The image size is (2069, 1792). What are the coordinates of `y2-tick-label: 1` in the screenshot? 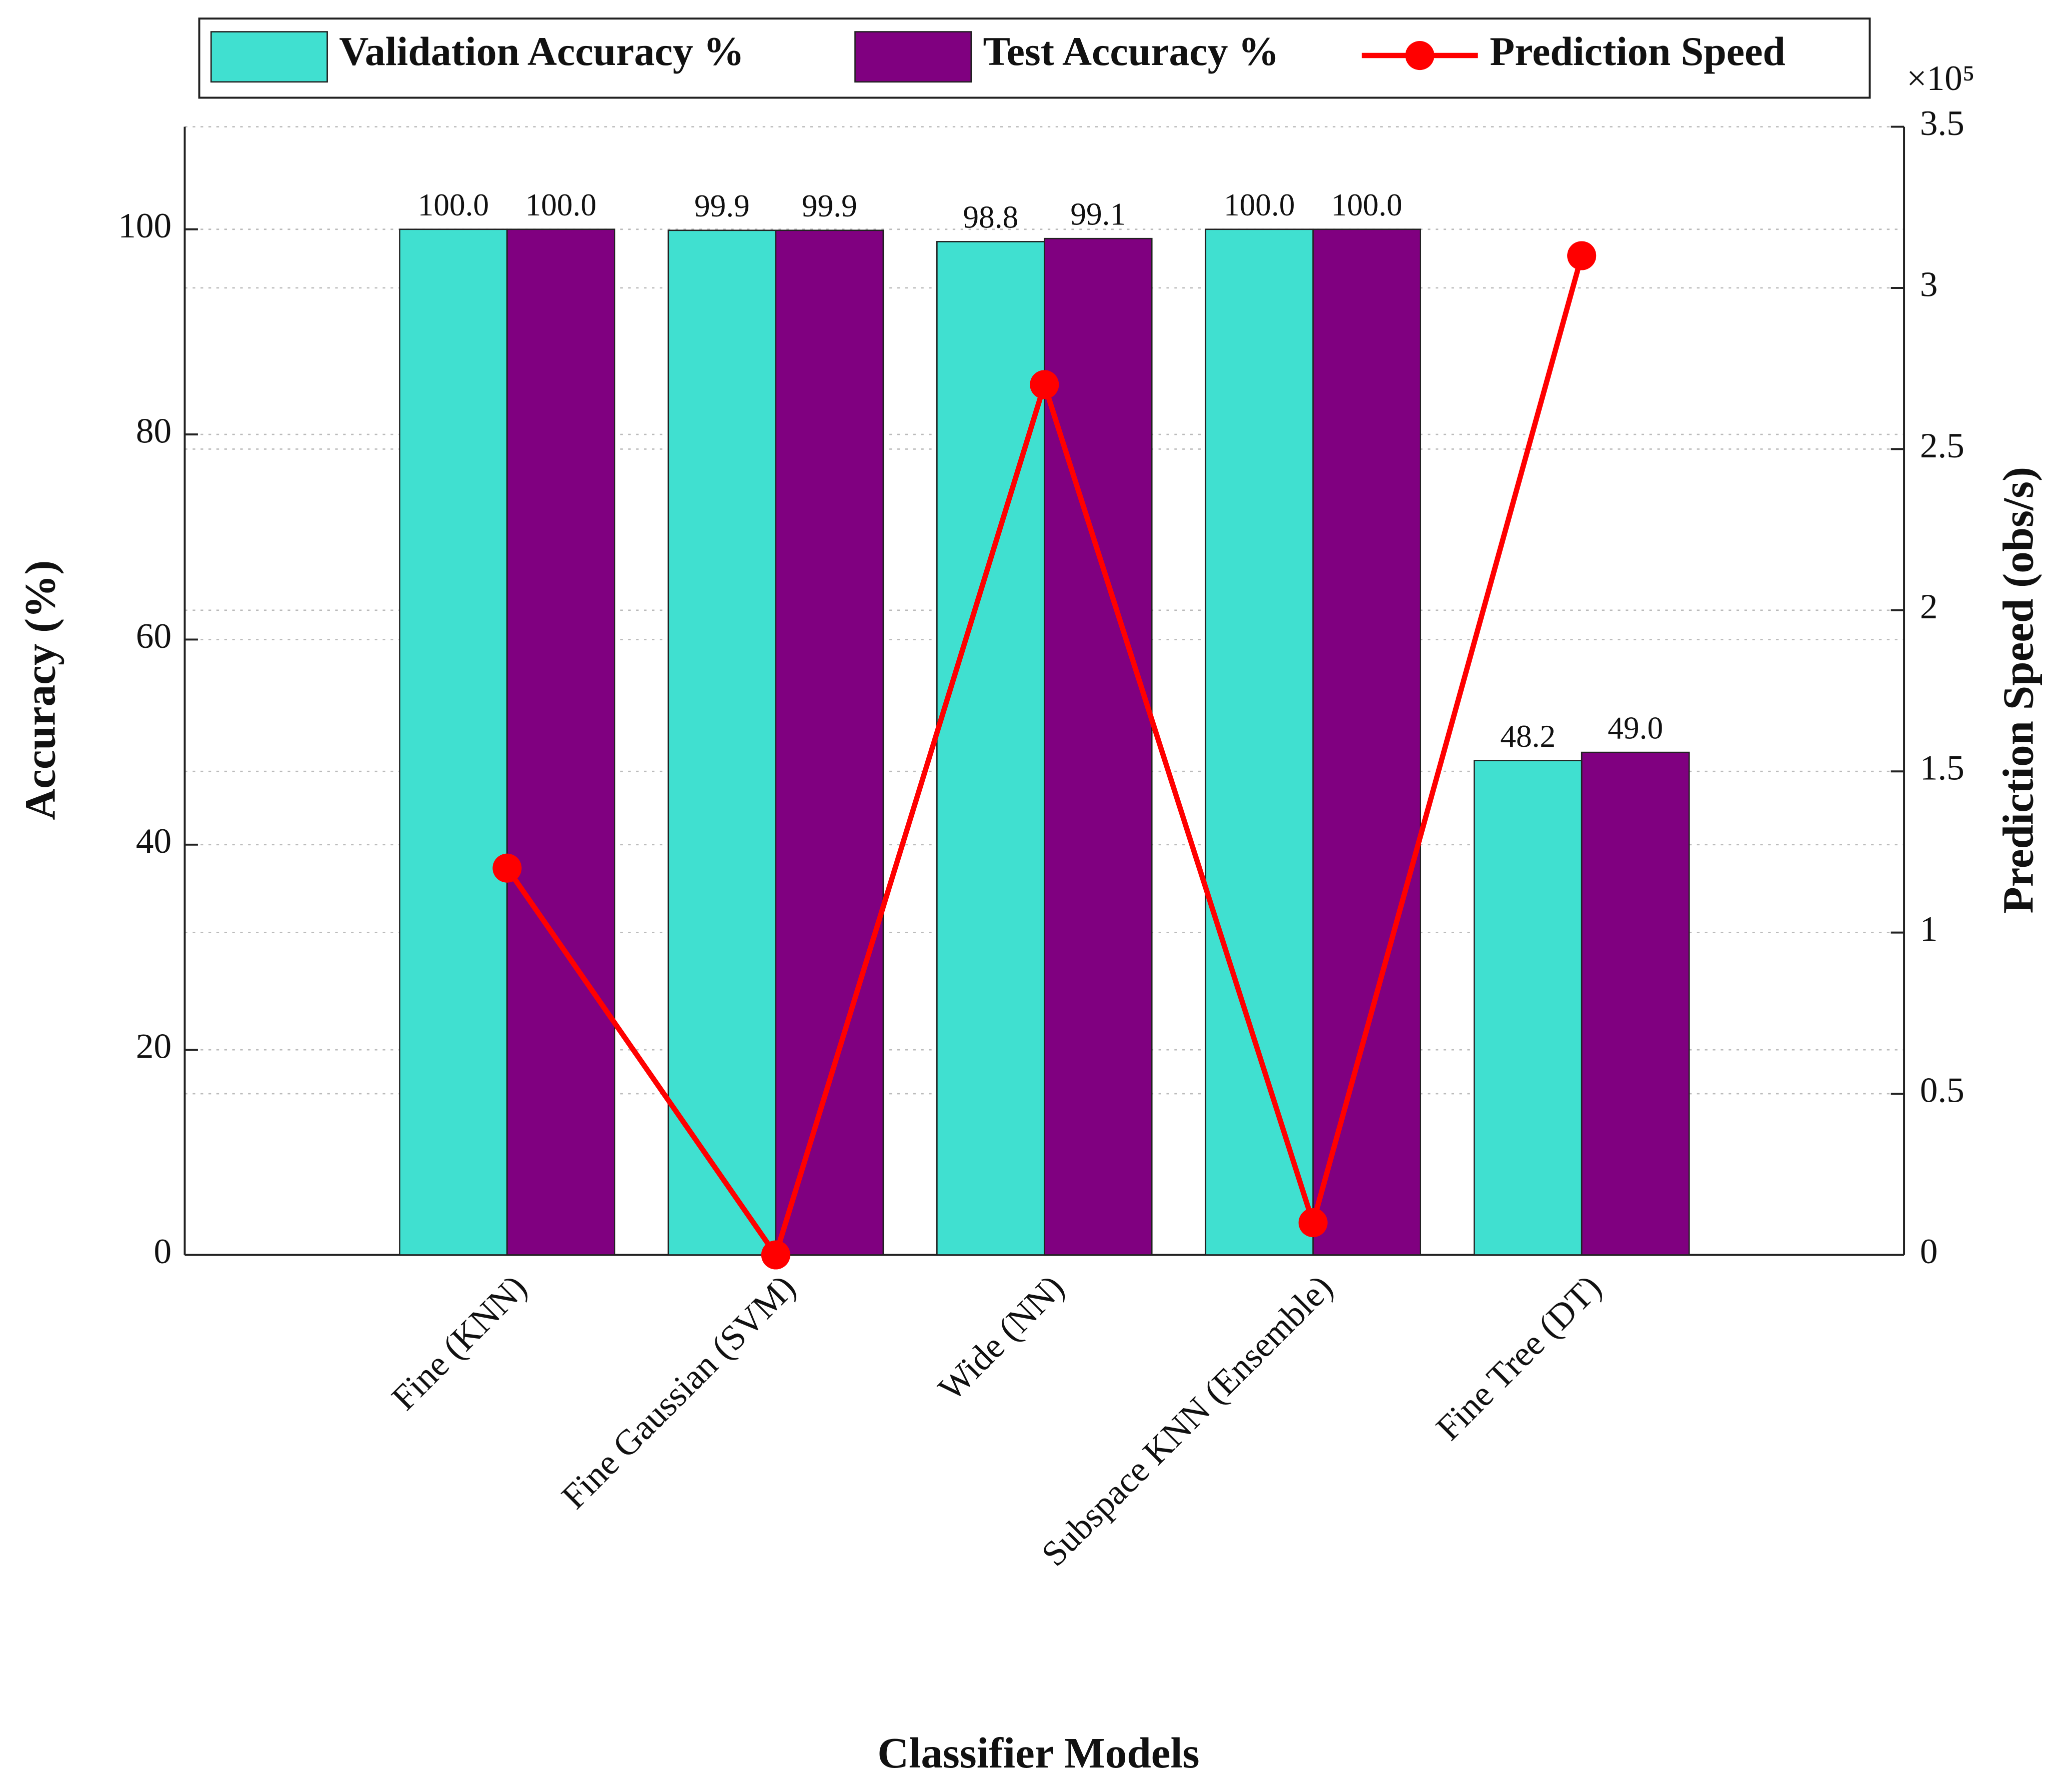 It's located at (1929, 929).